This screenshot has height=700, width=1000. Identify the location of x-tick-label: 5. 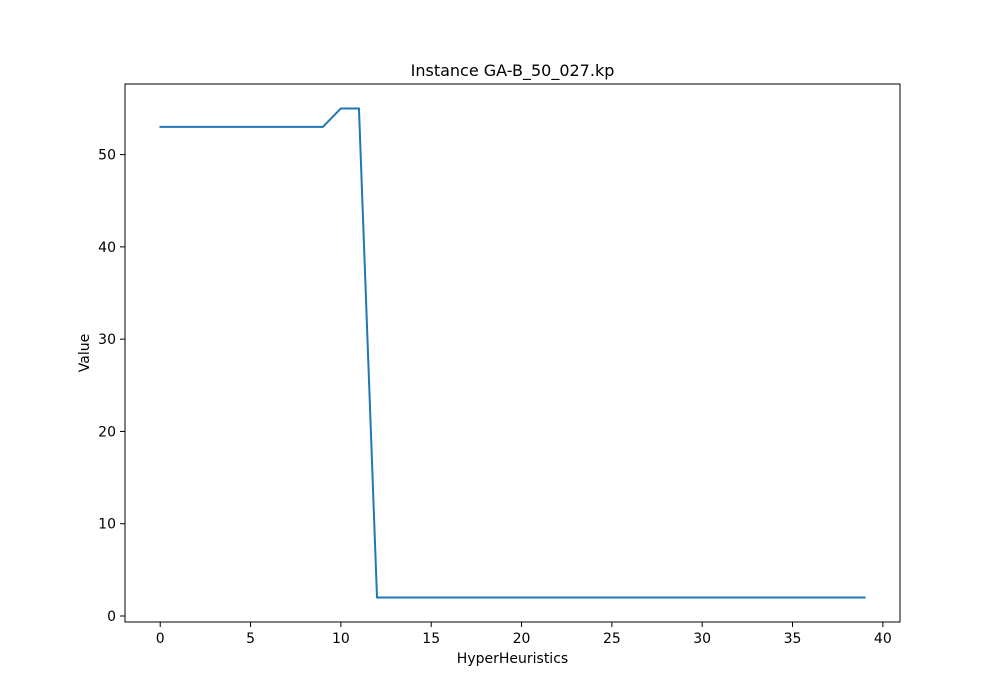
(250, 639).